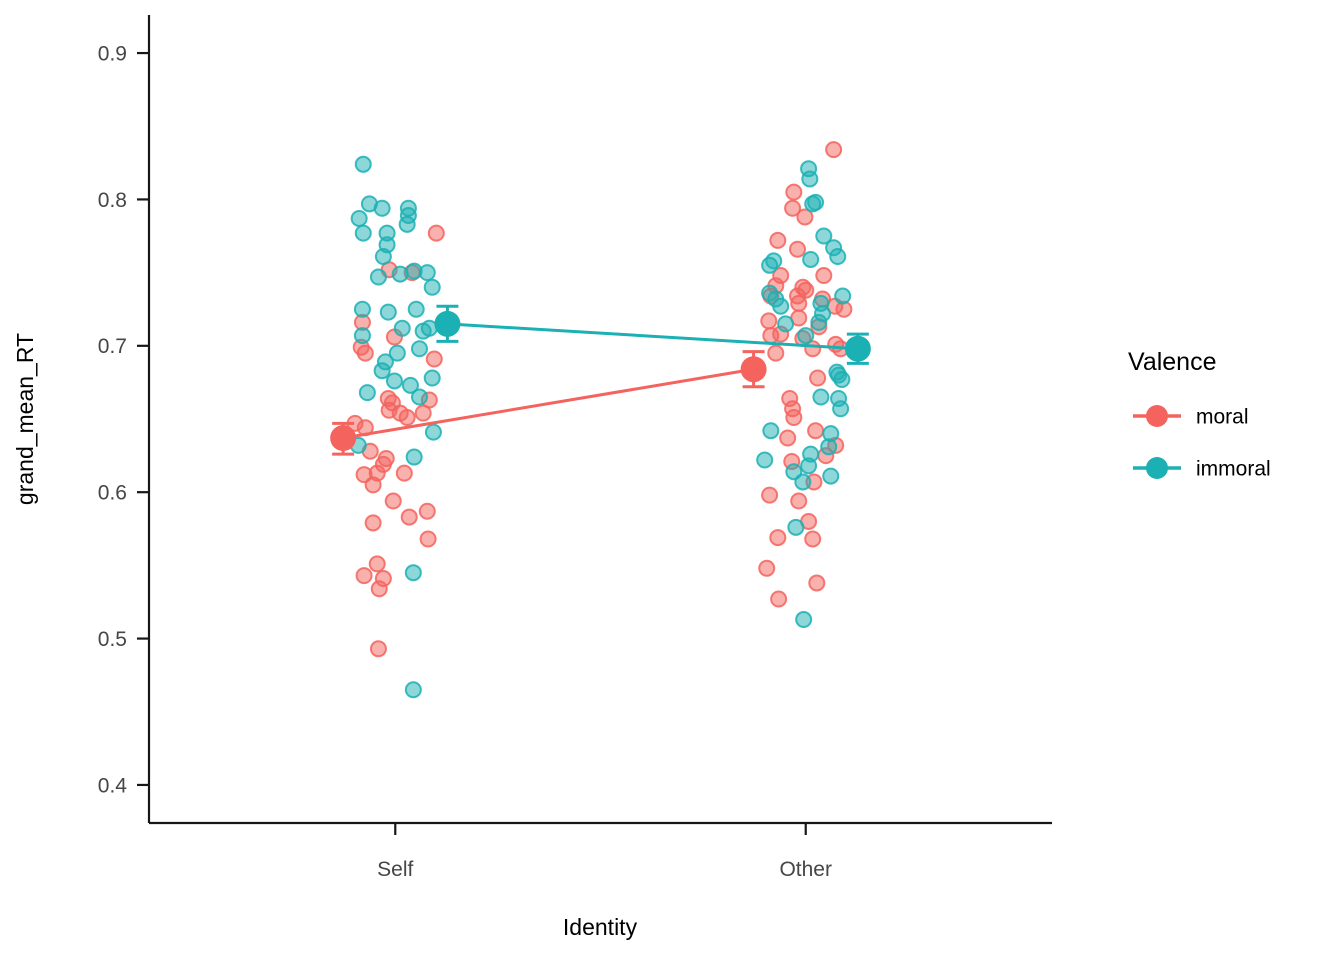 This screenshot has height=960, width=1344. What do you see at coordinates (112, 493) in the screenshot?
I see `y-tick-label: 0.6` at bounding box center [112, 493].